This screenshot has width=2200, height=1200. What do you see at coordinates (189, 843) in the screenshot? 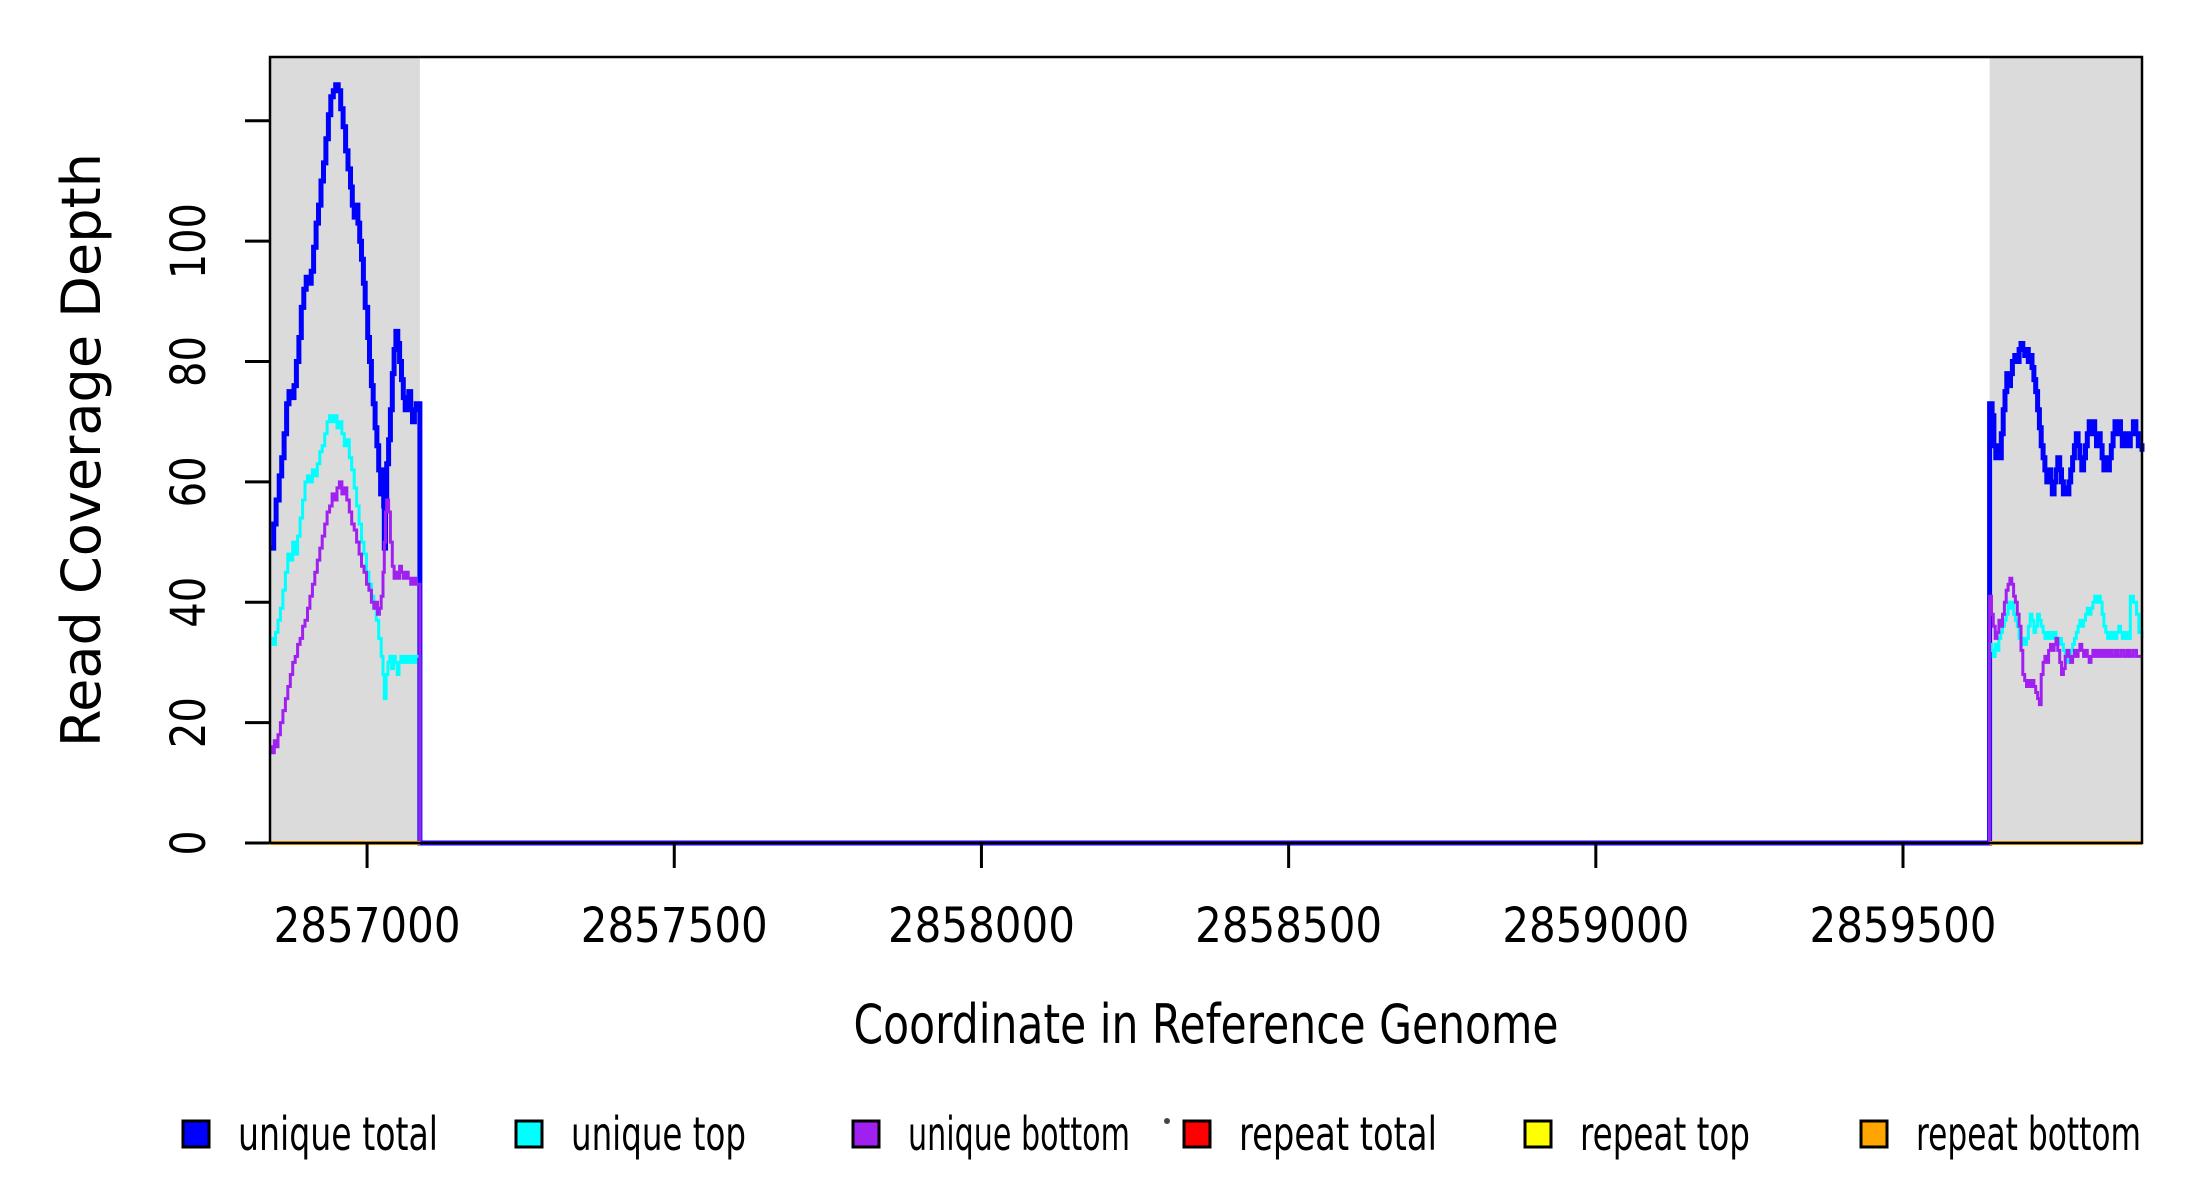
I see `y-tick-label: 0` at bounding box center [189, 843].